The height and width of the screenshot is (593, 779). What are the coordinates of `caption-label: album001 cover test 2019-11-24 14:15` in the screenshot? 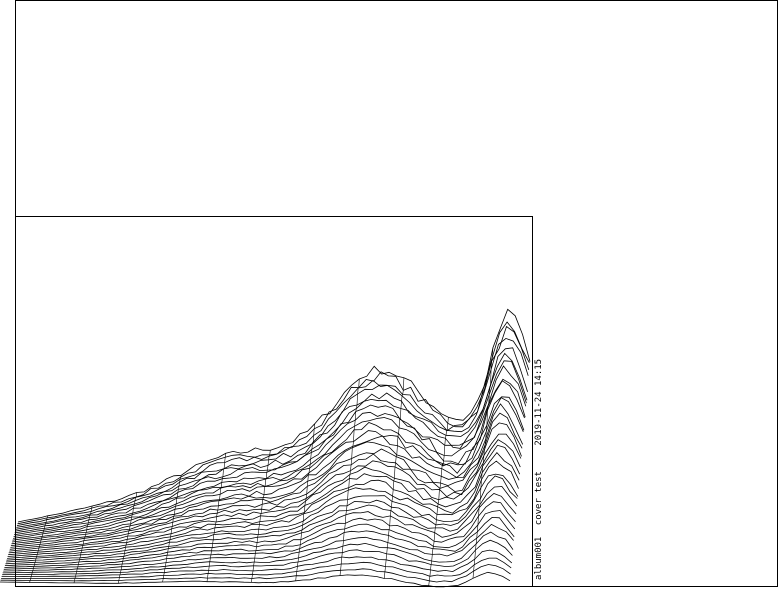 It's located at (539, 469).